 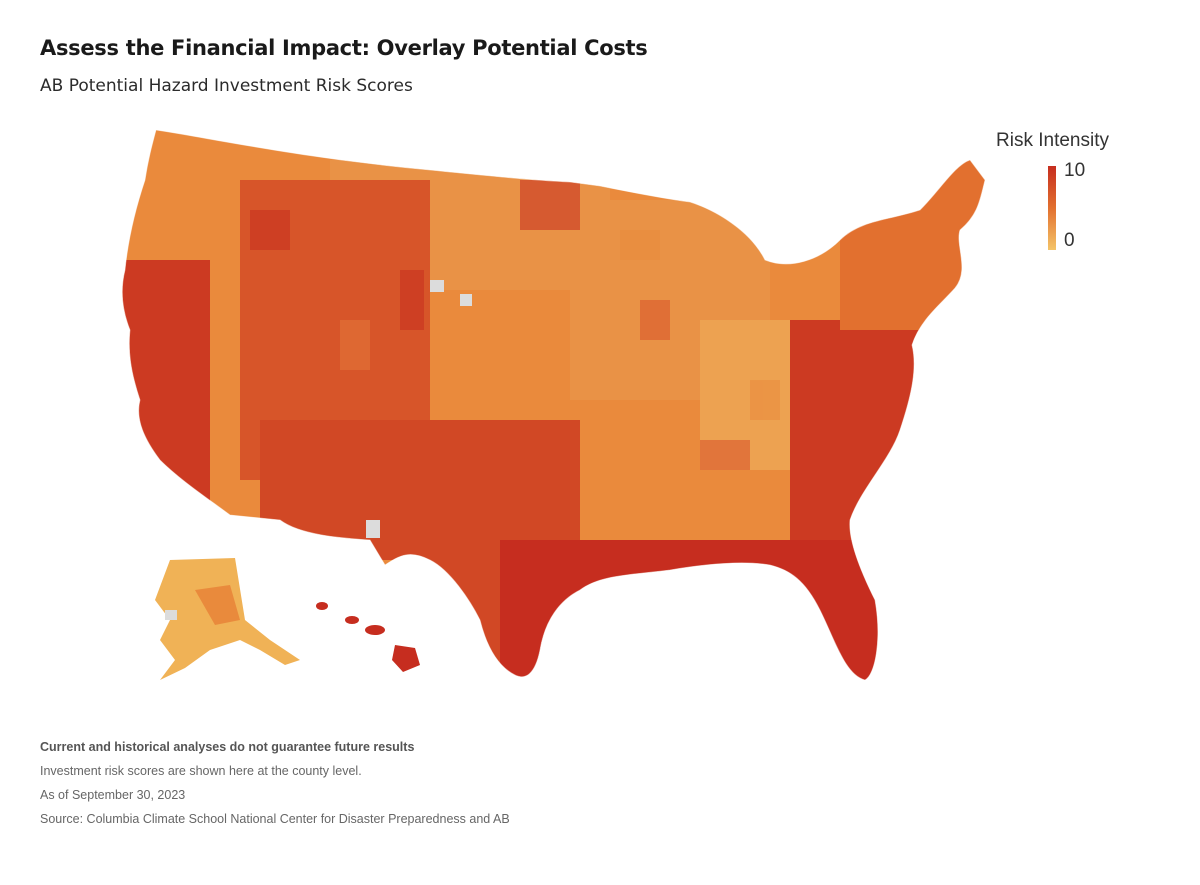 What do you see at coordinates (1052, 140) in the screenshot?
I see `legend-title: Risk Intensity` at bounding box center [1052, 140].